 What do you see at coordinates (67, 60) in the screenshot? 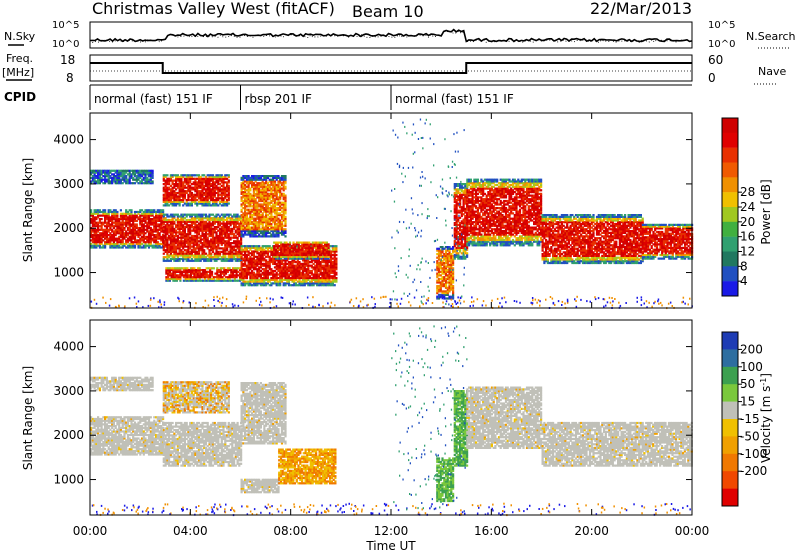
I see `freq-left-tick-top: 18` at bounding box center [67, 60].